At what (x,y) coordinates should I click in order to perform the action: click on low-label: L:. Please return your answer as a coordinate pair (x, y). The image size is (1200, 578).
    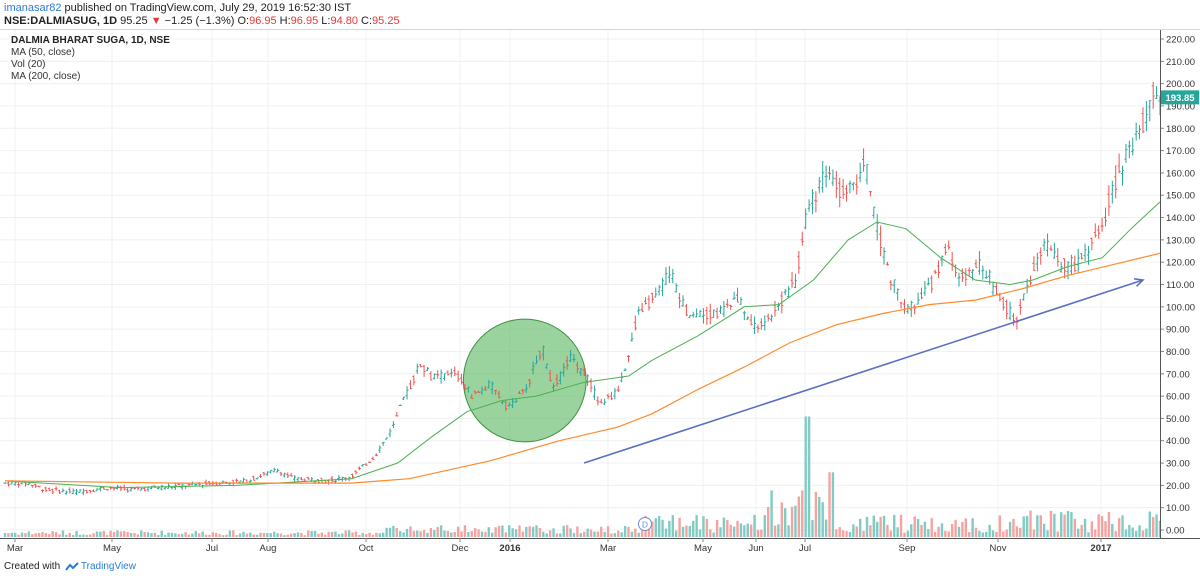
    Looking at the image, I should click on (326, 21).